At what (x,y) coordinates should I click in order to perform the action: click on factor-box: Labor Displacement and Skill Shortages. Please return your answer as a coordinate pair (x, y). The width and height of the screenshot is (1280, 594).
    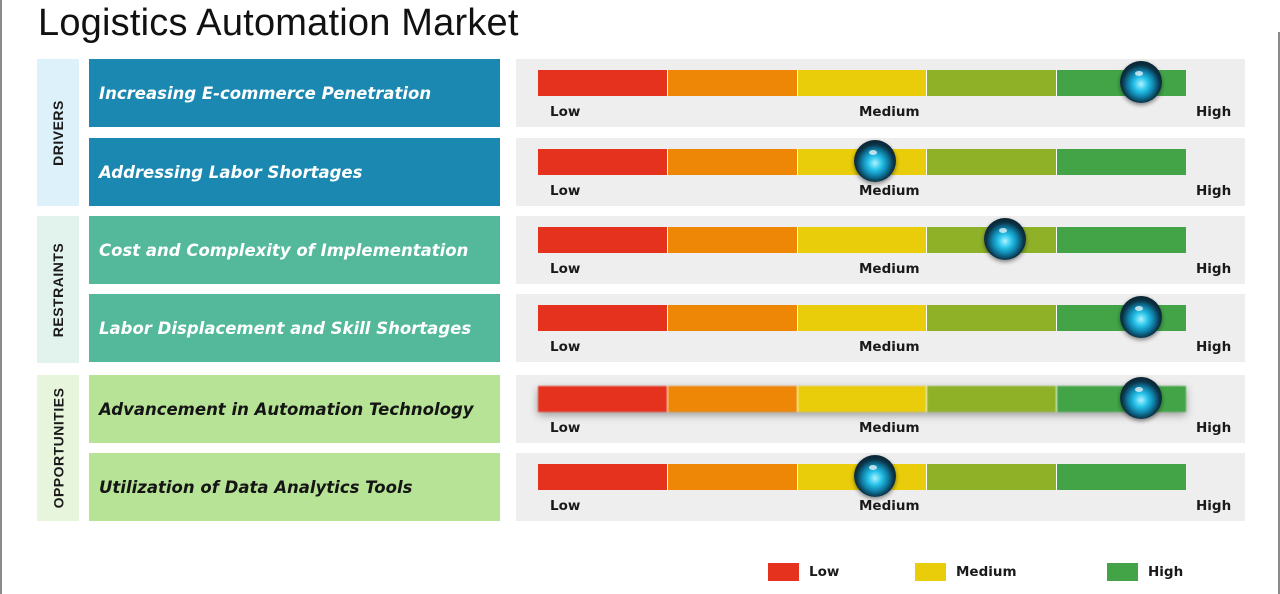
    Looking at the image, I should click on (294, 328).